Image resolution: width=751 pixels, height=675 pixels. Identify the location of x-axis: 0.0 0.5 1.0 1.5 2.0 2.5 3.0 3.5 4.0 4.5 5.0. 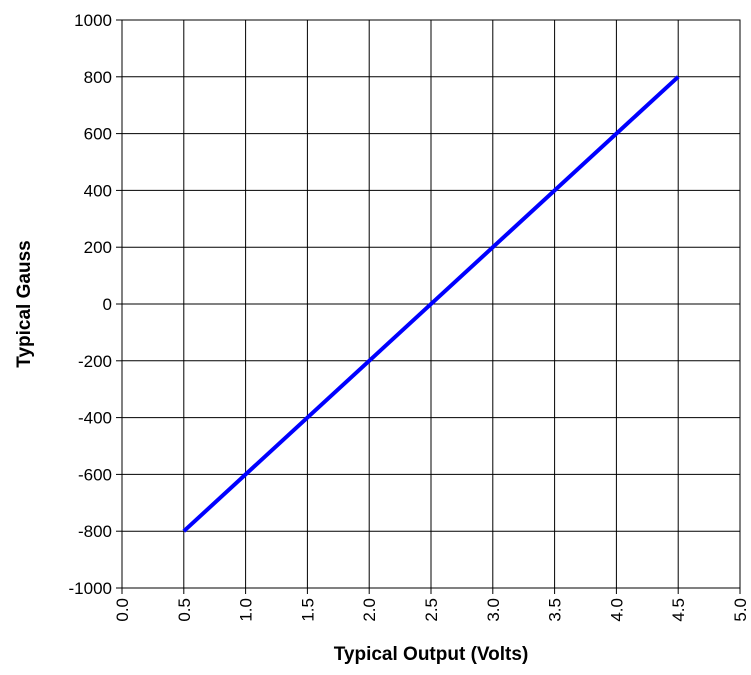
(431, 605).